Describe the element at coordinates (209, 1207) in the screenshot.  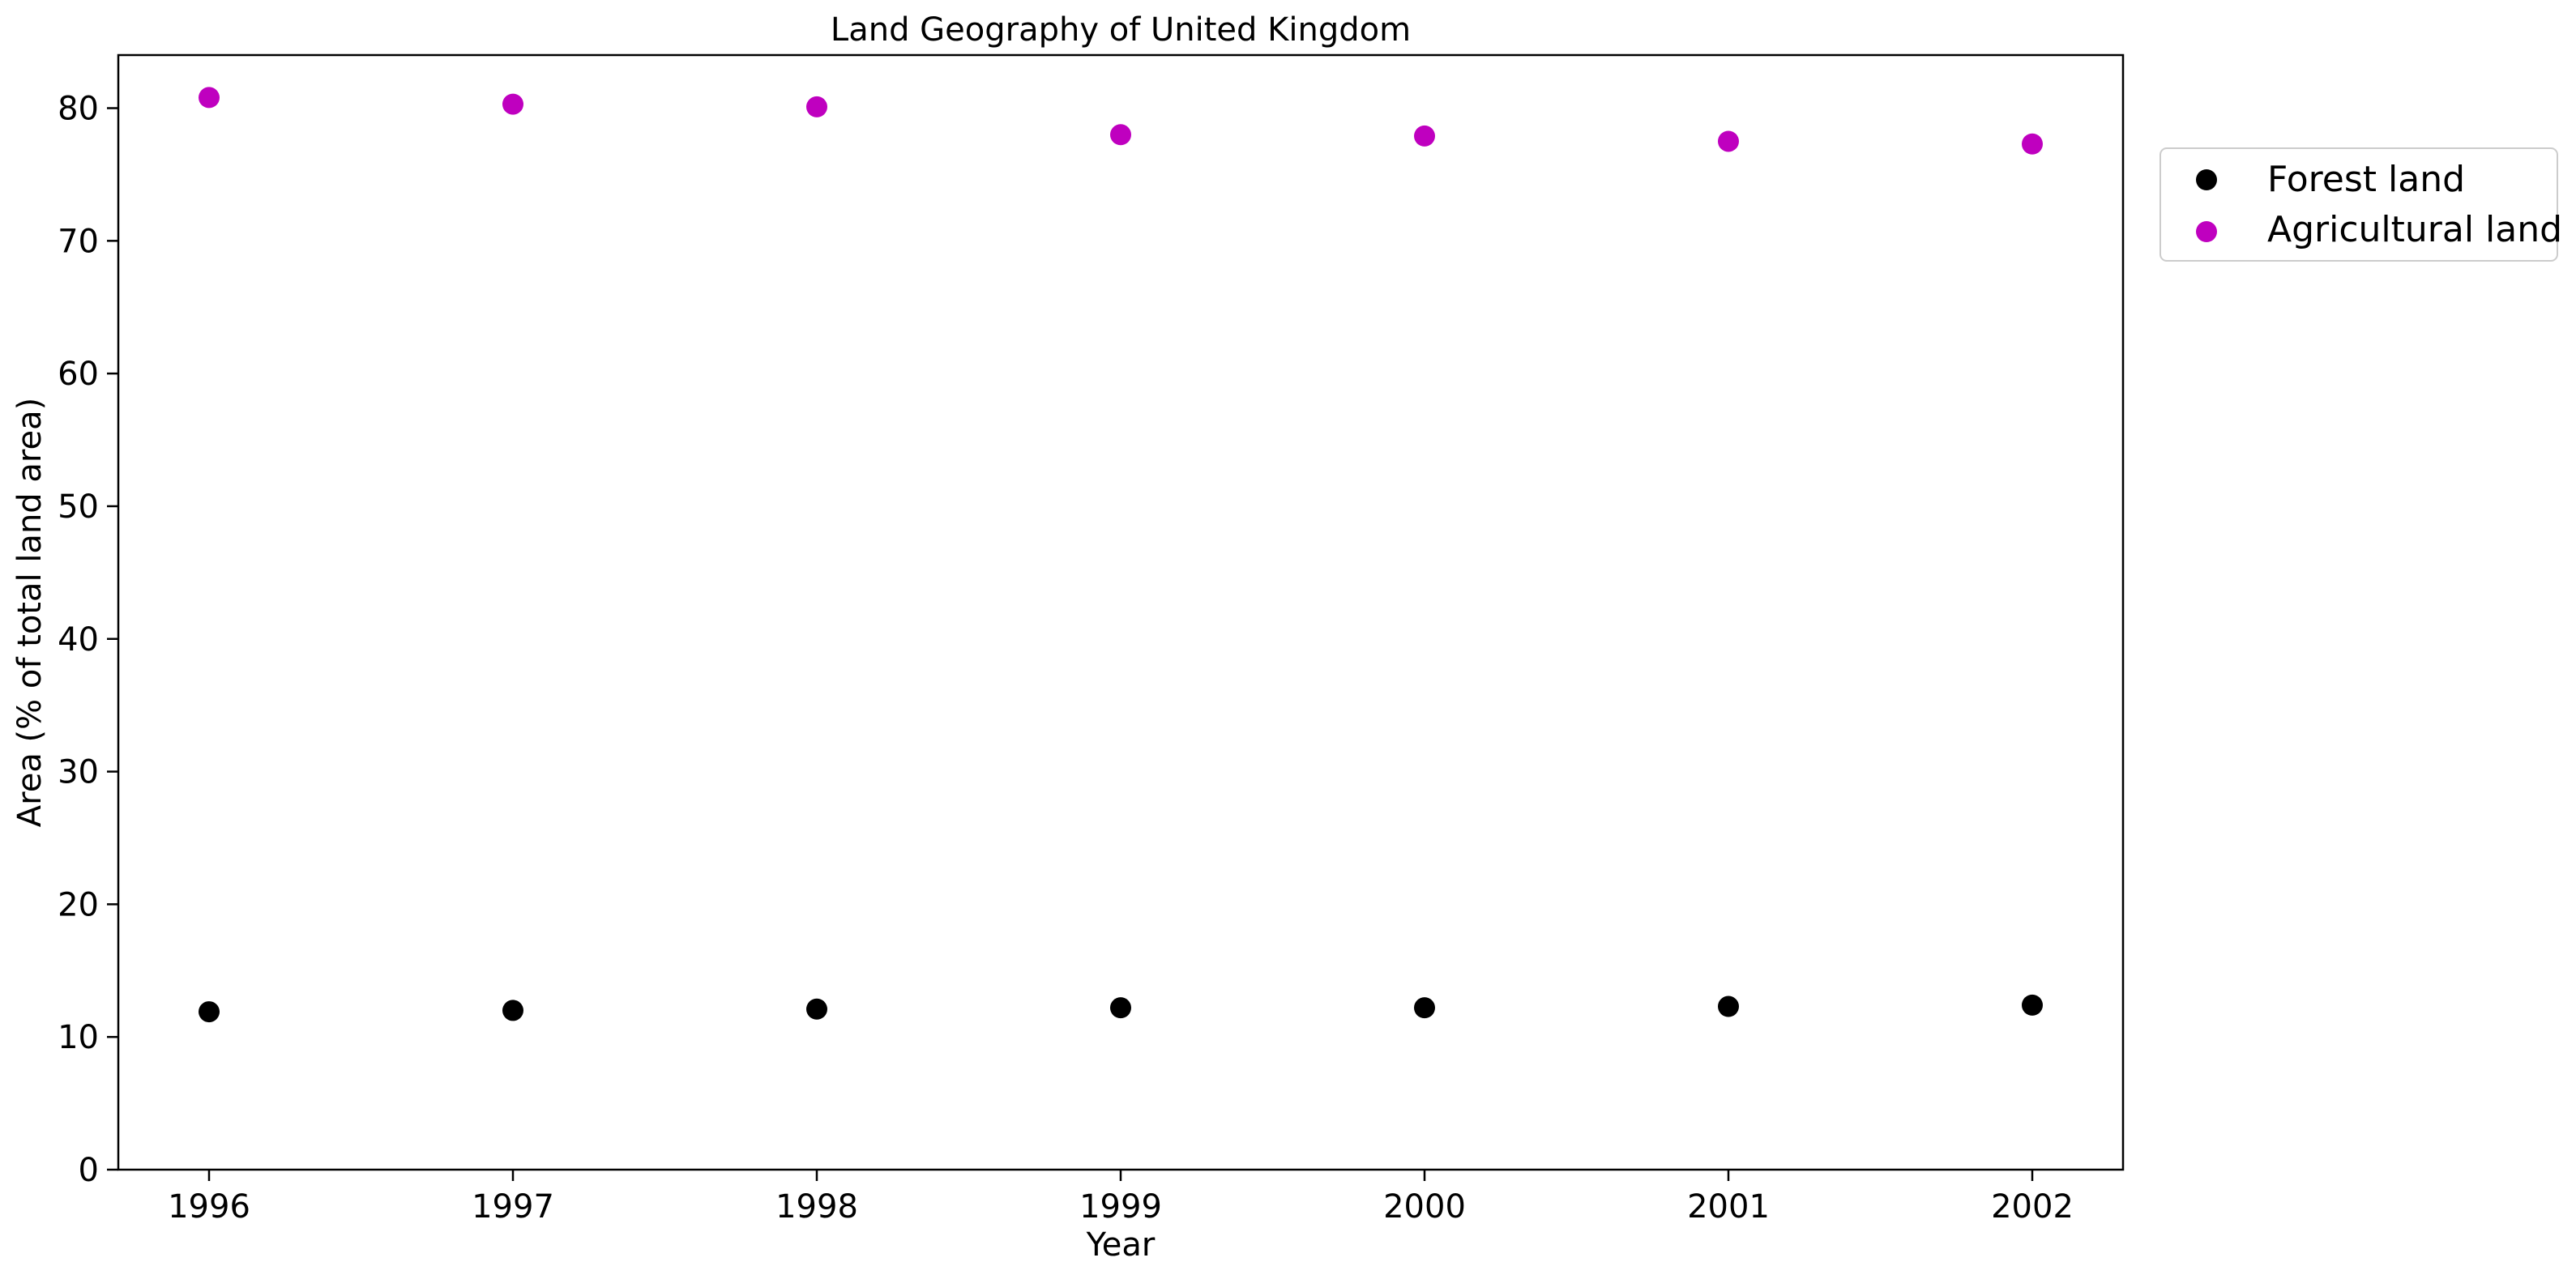
I see `x-tick-label: 1996` at that location.